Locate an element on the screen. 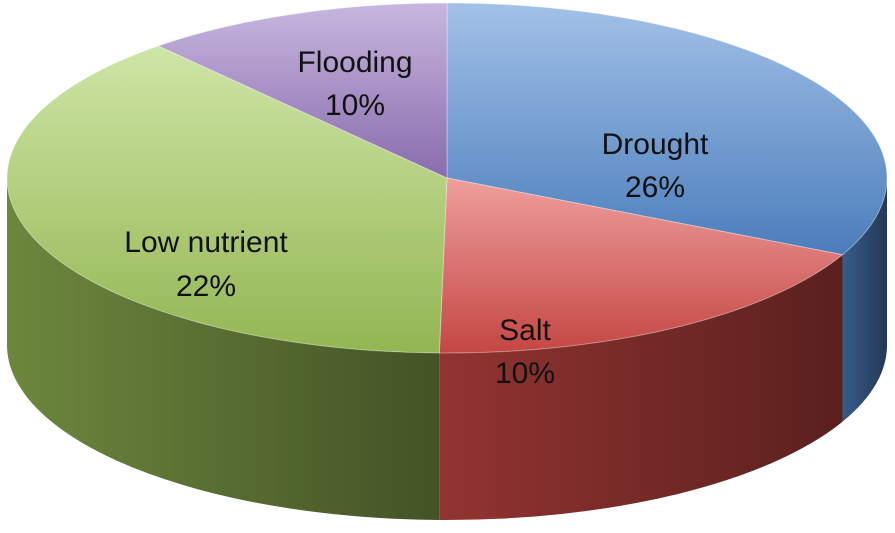 The width and height of the screenshot is (895, 533). percent-low-nutrient: 22% is located at coordinates (206, 286).